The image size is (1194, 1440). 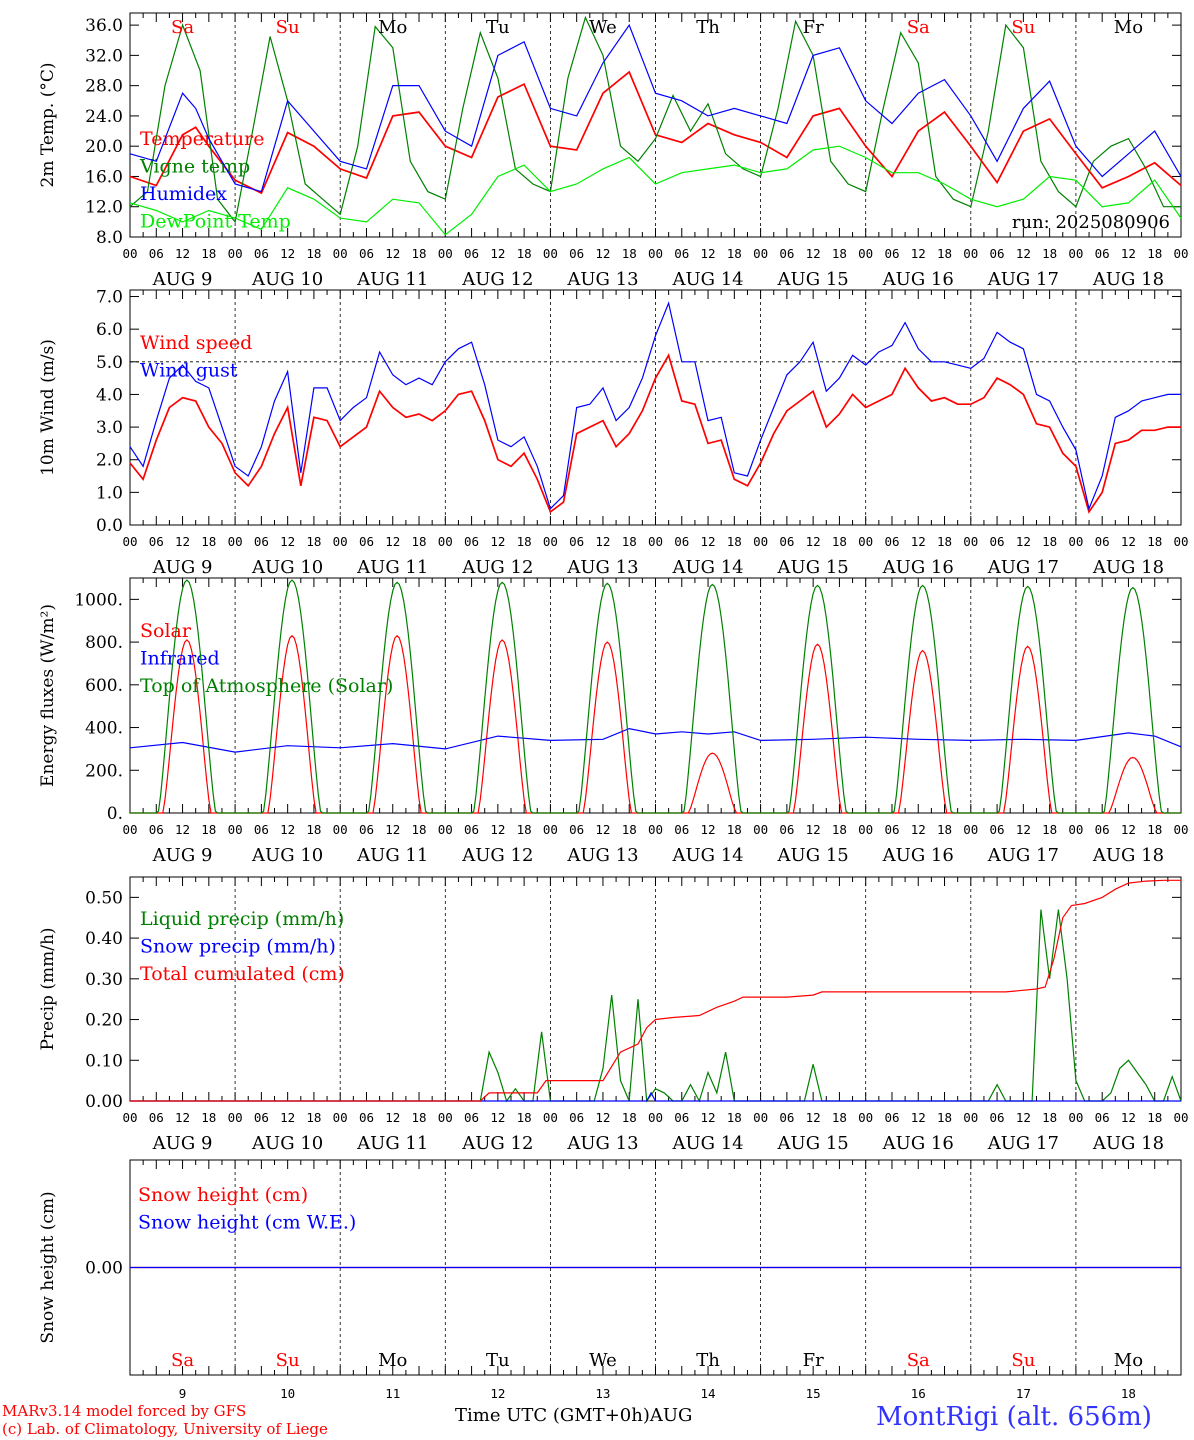 What do you see at coordinates (109, 363) in the screenshot?
I see `y-tick-label: 5.0` at bounding box center [109, 363].